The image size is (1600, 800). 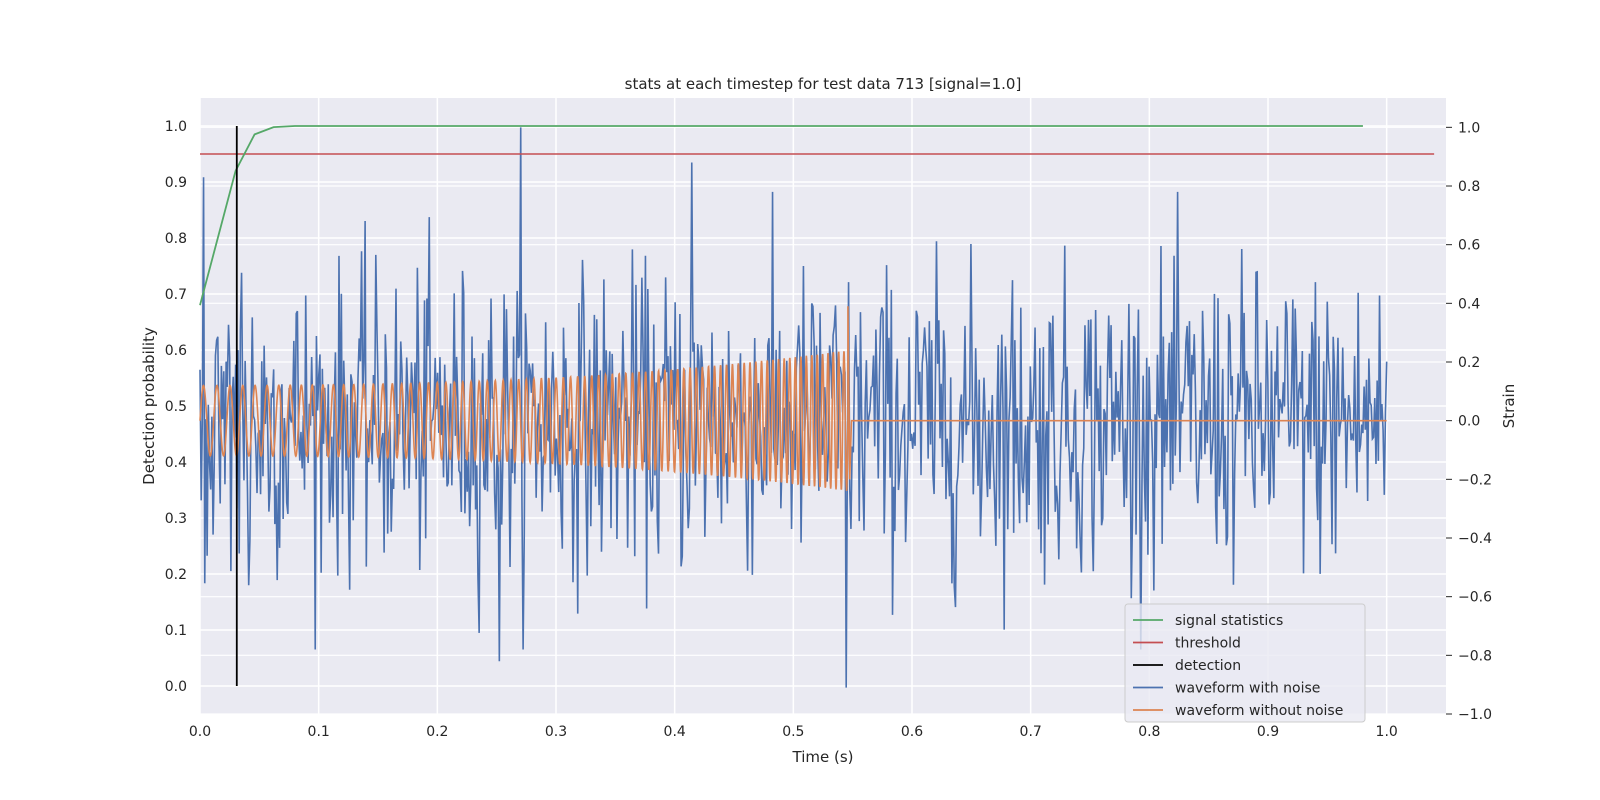 What do you see at coordinates (437, 732) in the screenshot?
I see `x-tick-label: 0.2` at bounding box center [437, 732].